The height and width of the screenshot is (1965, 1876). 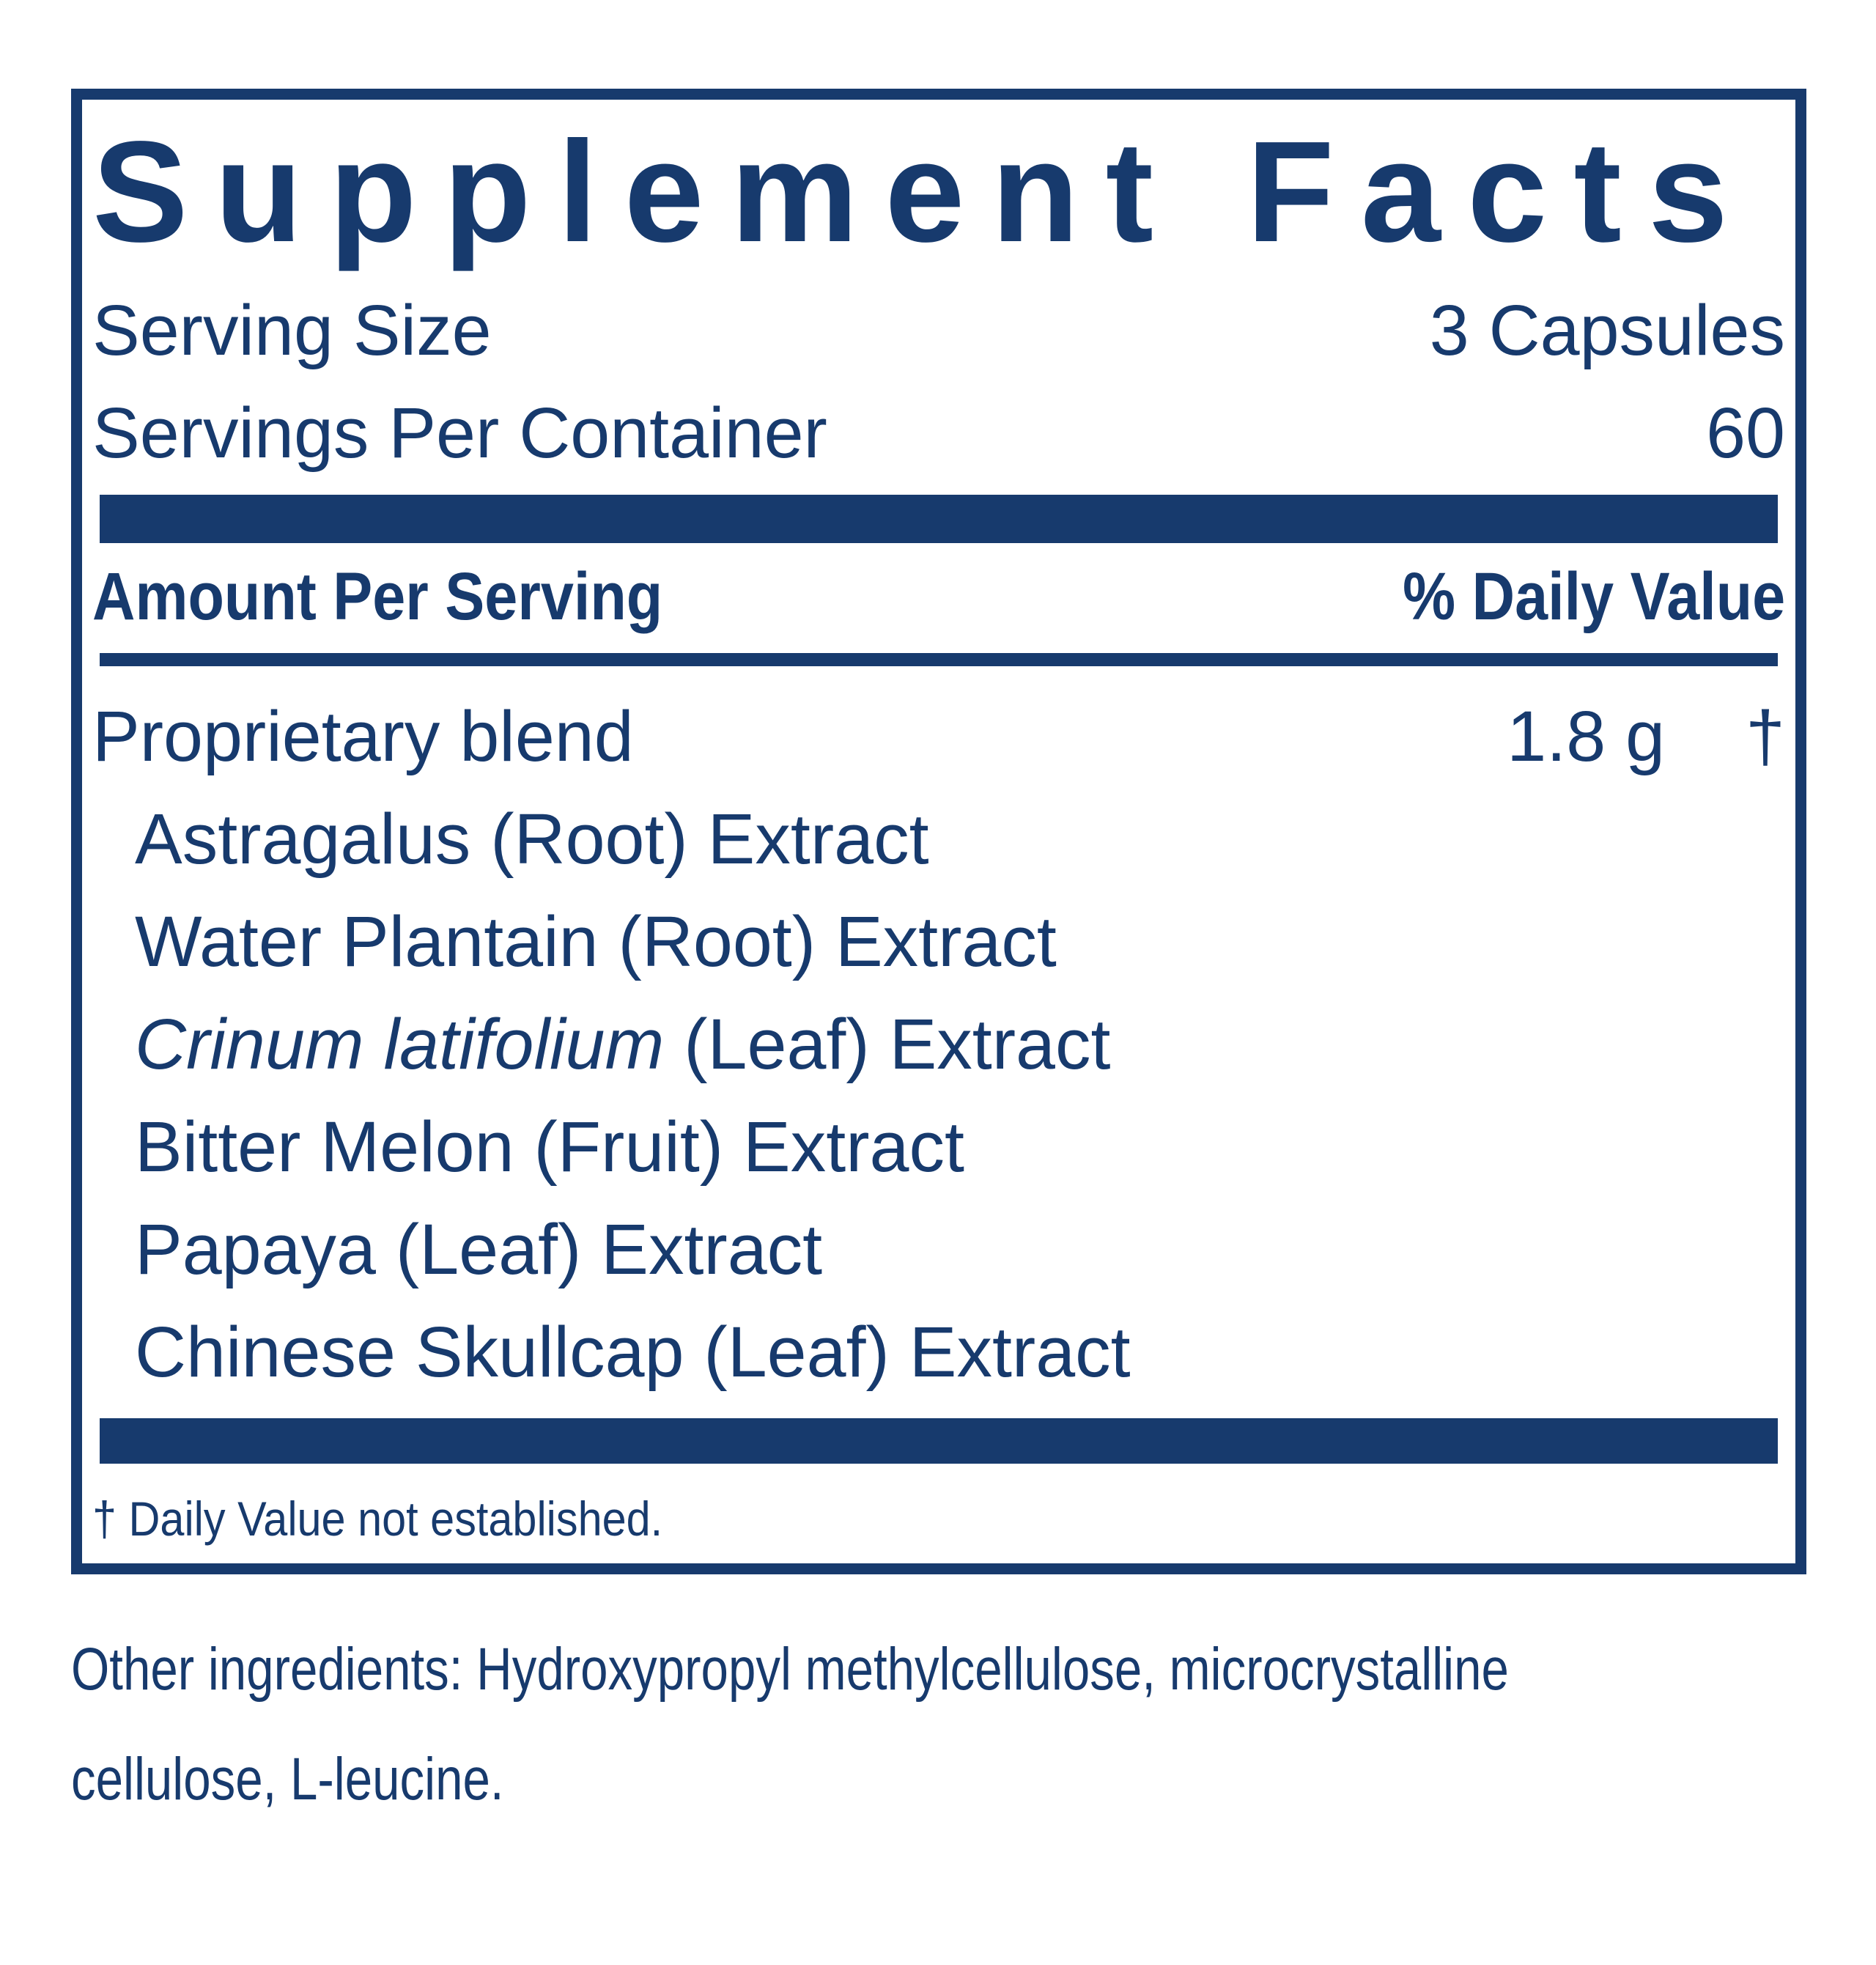 What do you see at coordinates (887, 1044) in the screenshot?
I see `blend-component-text: (Leaf) Extract` at bounding box center [887, 1044].